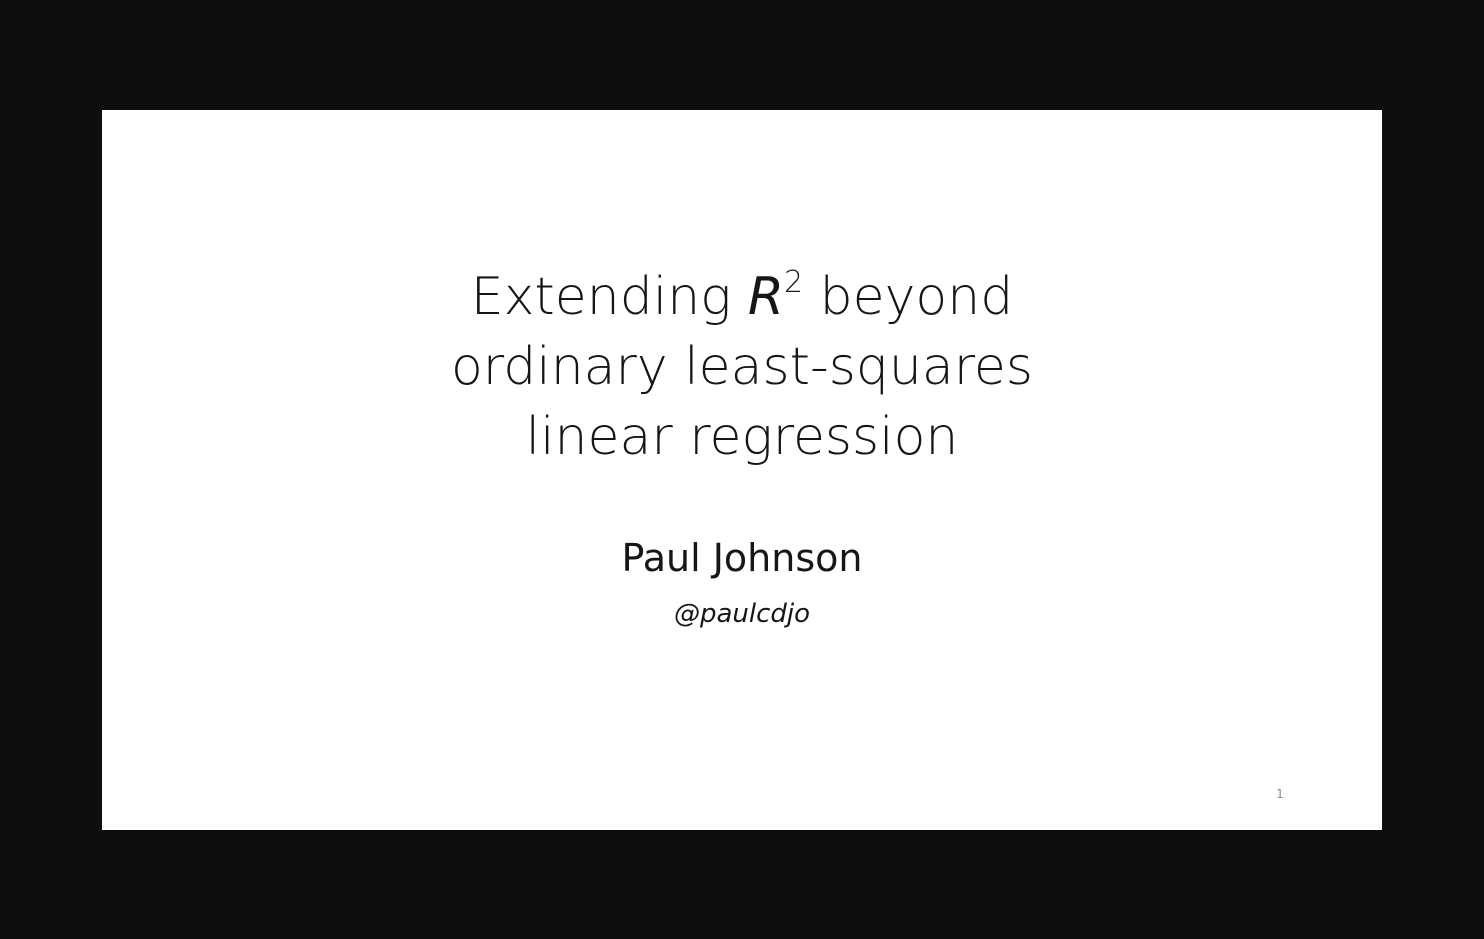 This screenshot has height=939, width=1484. What do you see at coordinates (766, 297) in the screenshot?
I see `title-variable: R` at bounding box center [766, 297].